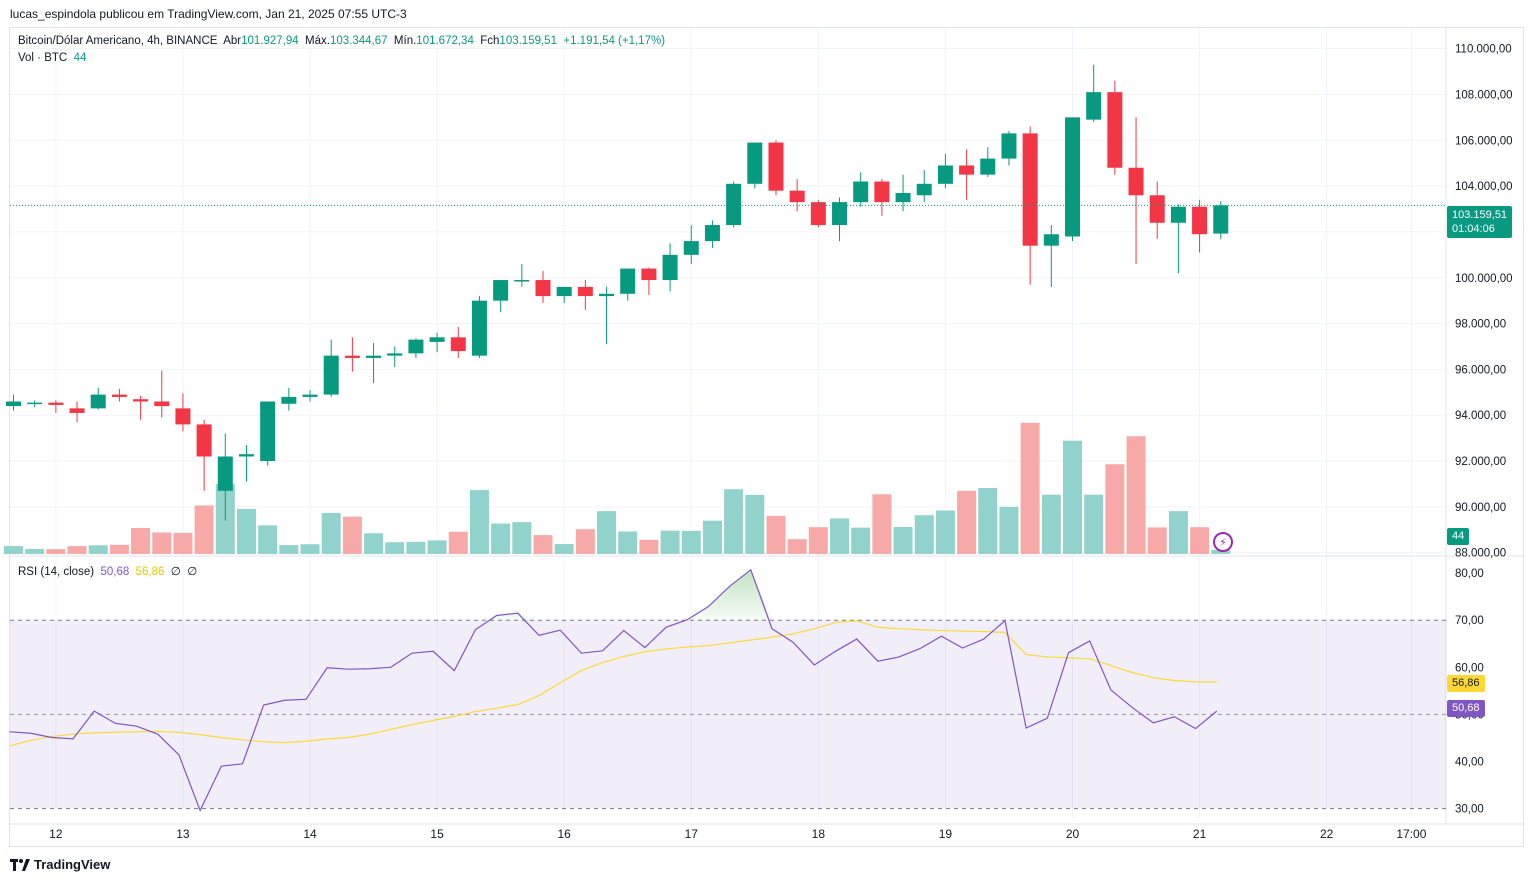  What do you see at coordinates (617, 488) in the screenshot?
I see `volume-bars` at bounding box center [617, 488].